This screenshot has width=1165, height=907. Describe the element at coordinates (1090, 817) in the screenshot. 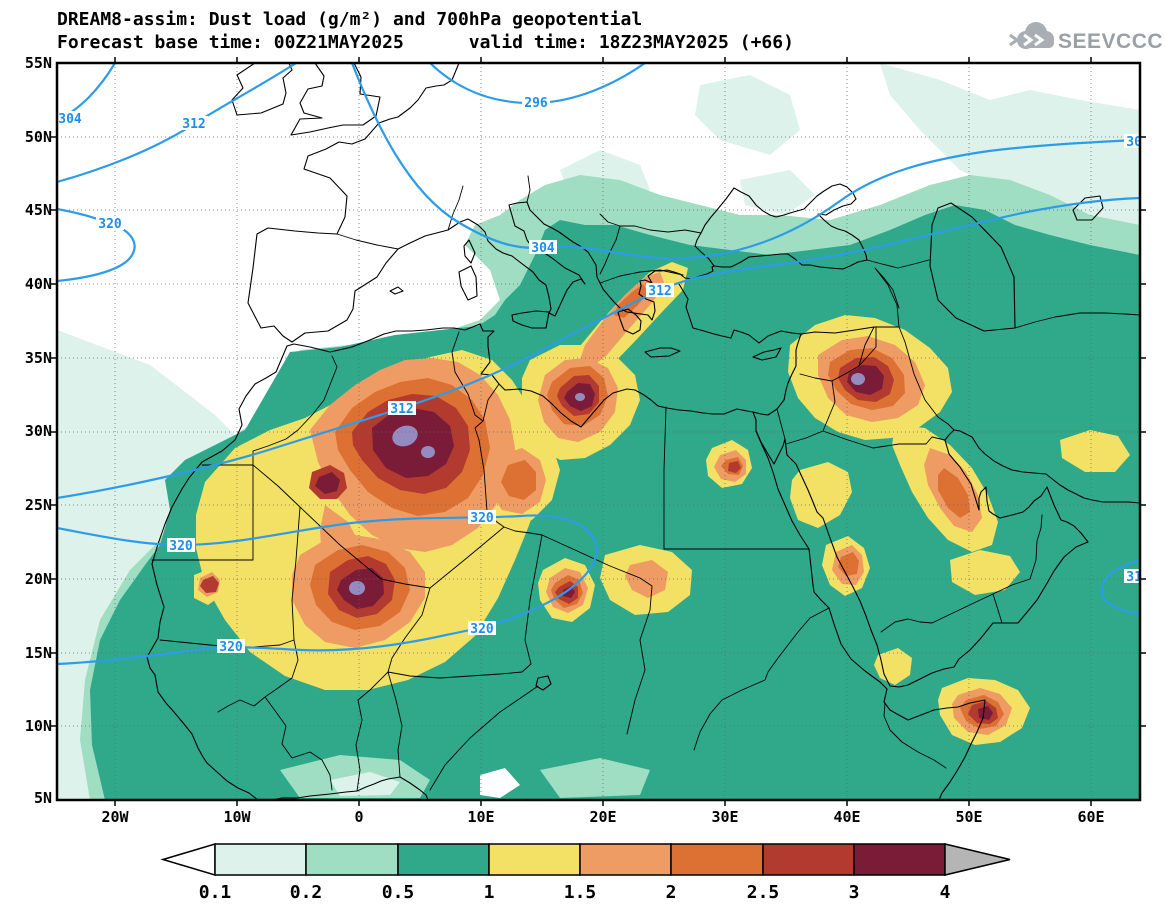

I see `lon-tick-label: 60E` at that location.